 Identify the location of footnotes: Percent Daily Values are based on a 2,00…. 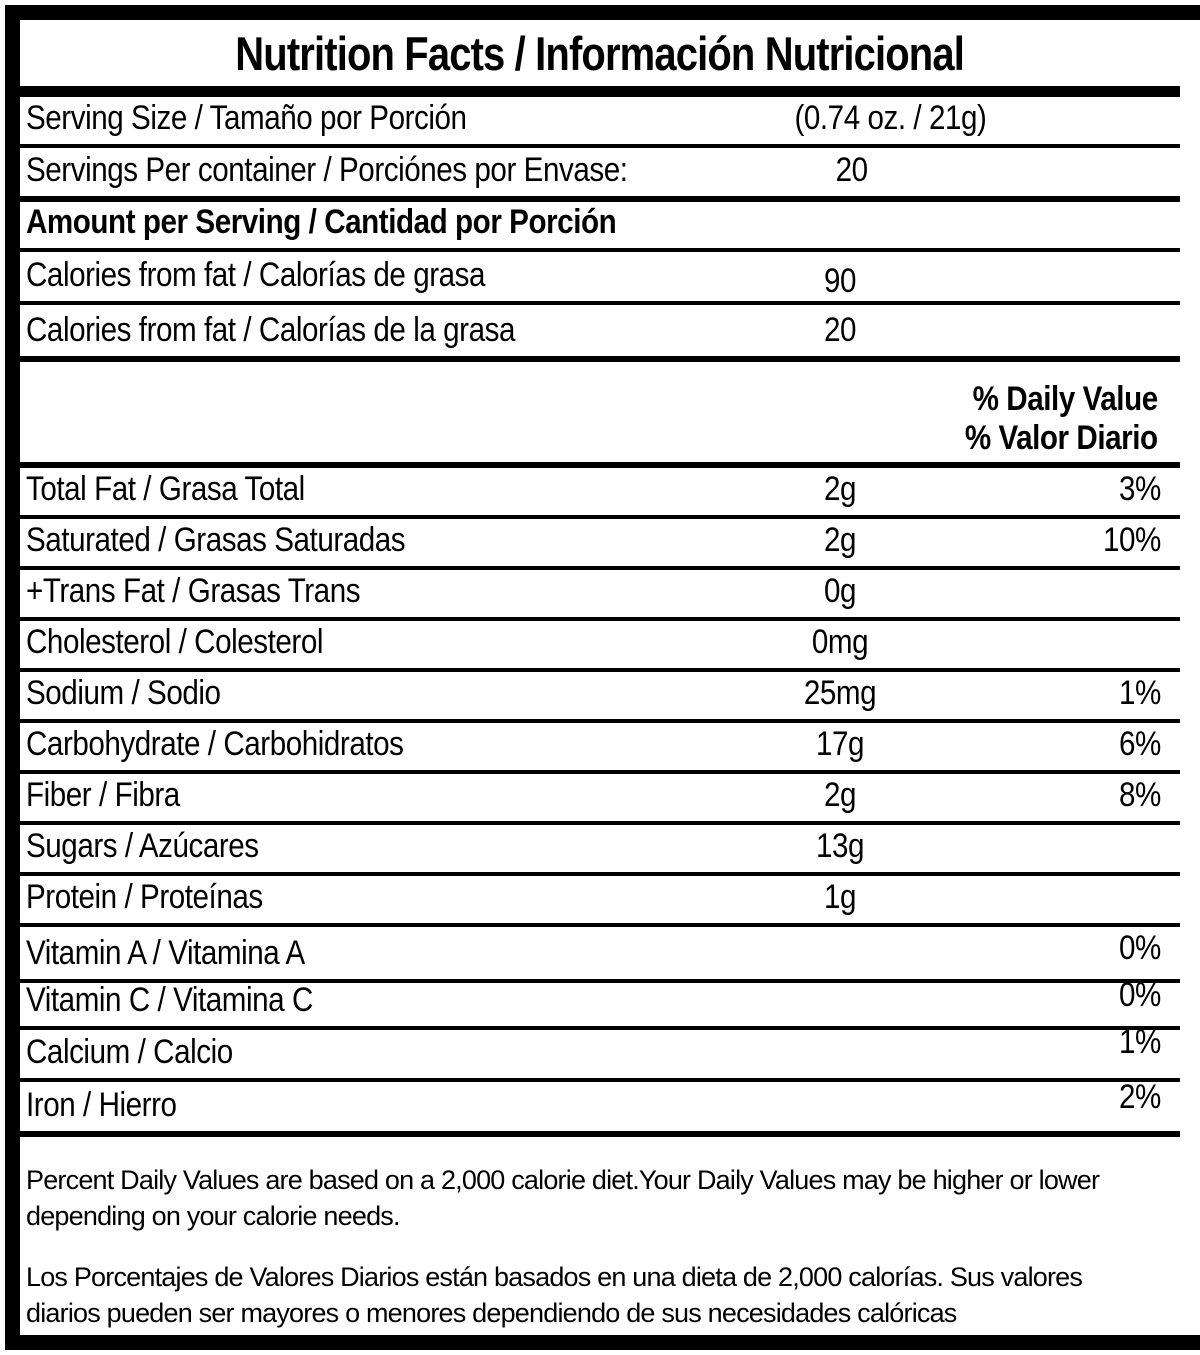
(600, 1234).